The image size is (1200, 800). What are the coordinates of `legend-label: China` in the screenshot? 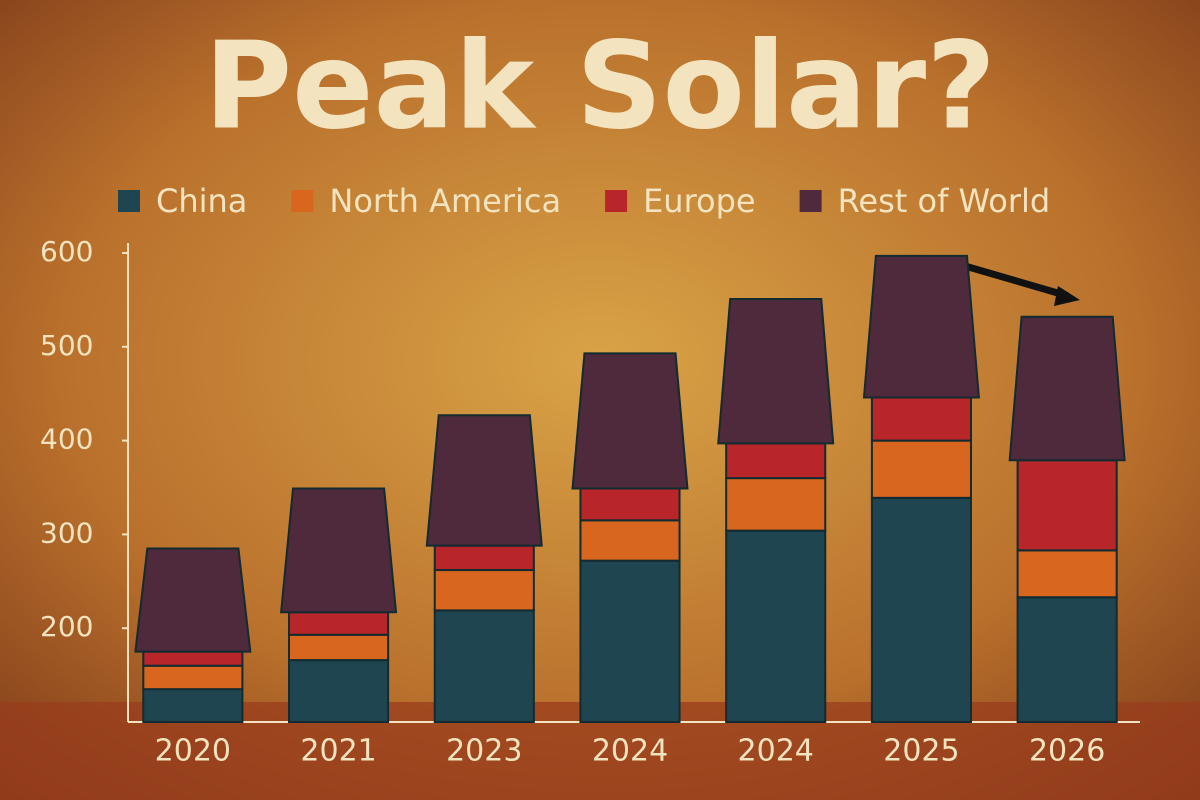 It's located at (201, 201).